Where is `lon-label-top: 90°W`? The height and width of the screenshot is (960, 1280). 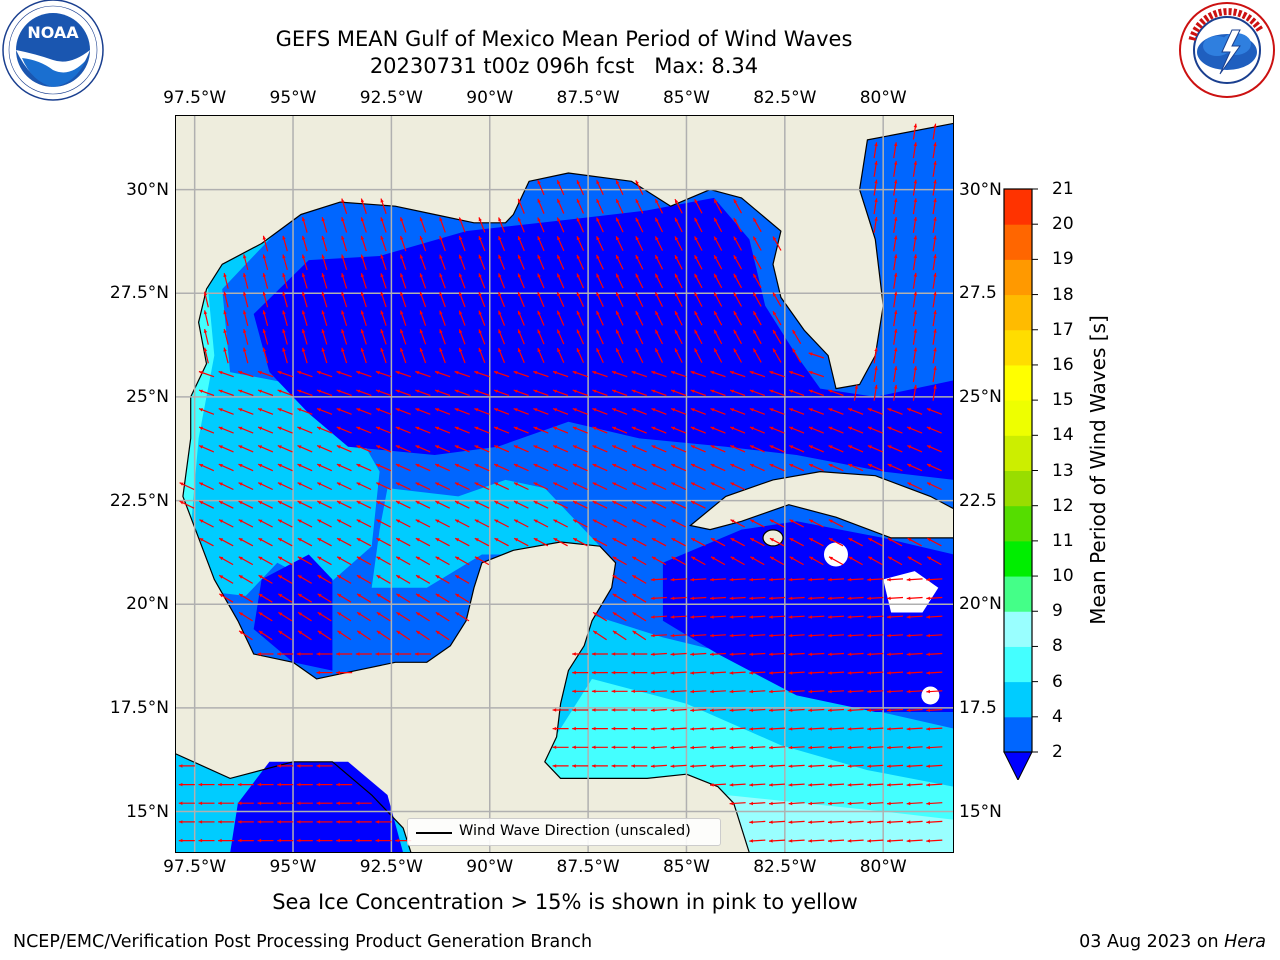
lon-label-top: 90°W is located at coordinates (490, 98).